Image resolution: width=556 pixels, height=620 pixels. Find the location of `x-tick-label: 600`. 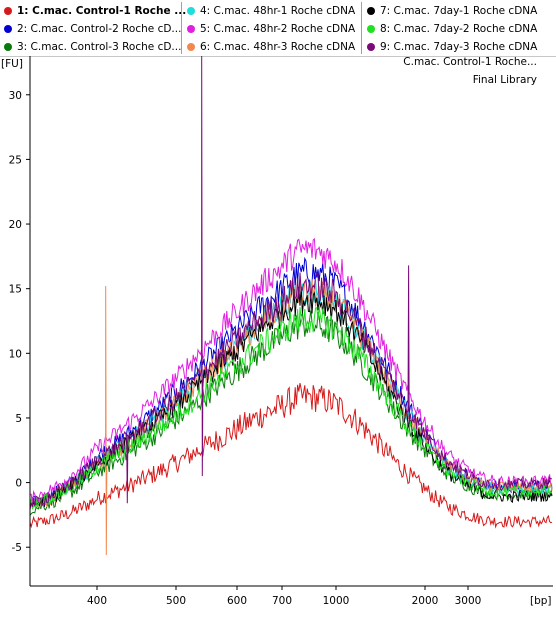

x-tick-label: 600 is located at coordinates (237, 601).